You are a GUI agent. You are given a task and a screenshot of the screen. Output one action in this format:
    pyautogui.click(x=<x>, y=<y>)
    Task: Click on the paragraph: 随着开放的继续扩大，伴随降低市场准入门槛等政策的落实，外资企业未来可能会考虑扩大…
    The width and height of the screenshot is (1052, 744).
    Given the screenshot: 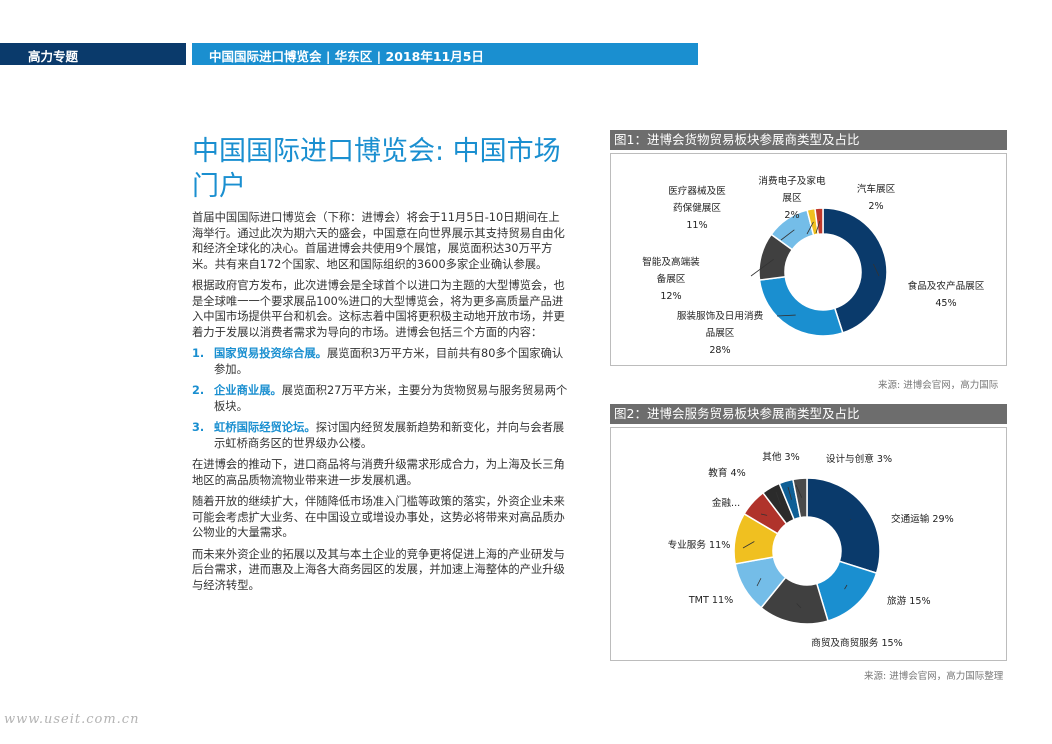 What is the action you would take?
    pyautogui.click(x=378, y=517)
    